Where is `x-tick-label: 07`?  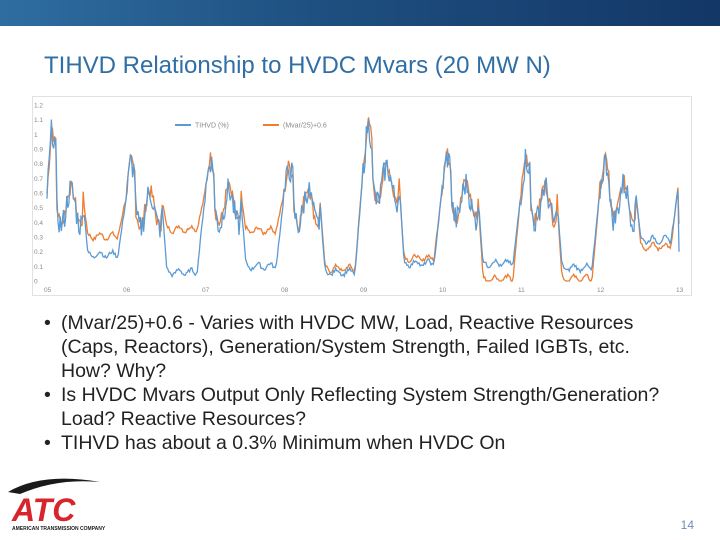 x-tick-label: 07 is located at coordinates (206, 290).